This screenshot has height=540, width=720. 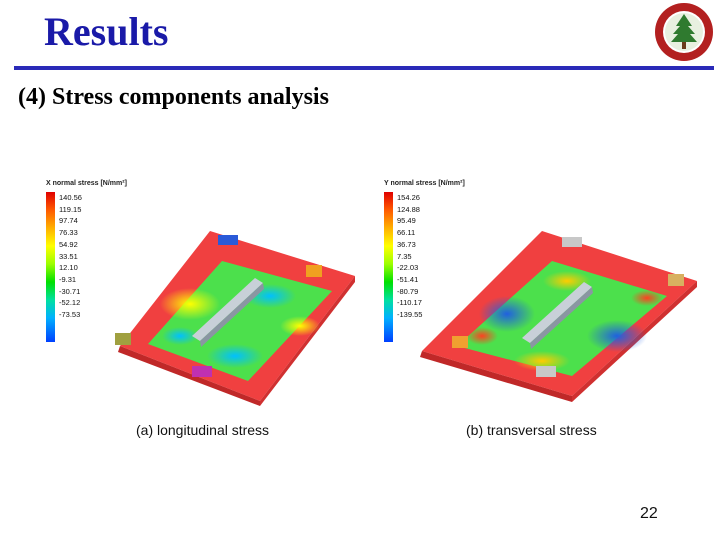 I want to click on scale-value: -52.12, so click(x=70, y=303).